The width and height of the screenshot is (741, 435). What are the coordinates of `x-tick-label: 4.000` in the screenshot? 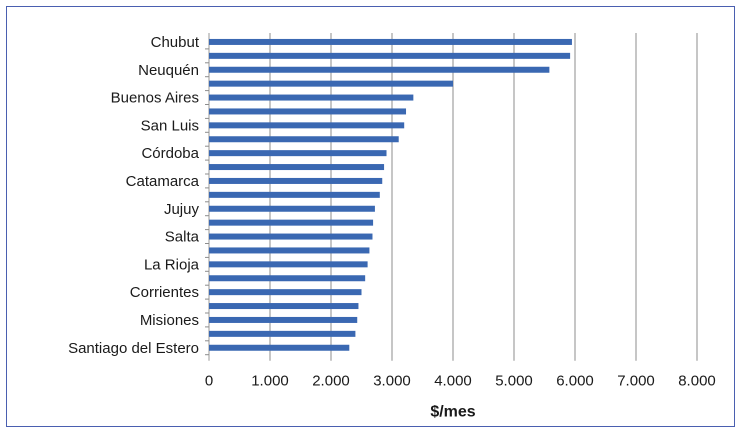 It's located at (453, 381).